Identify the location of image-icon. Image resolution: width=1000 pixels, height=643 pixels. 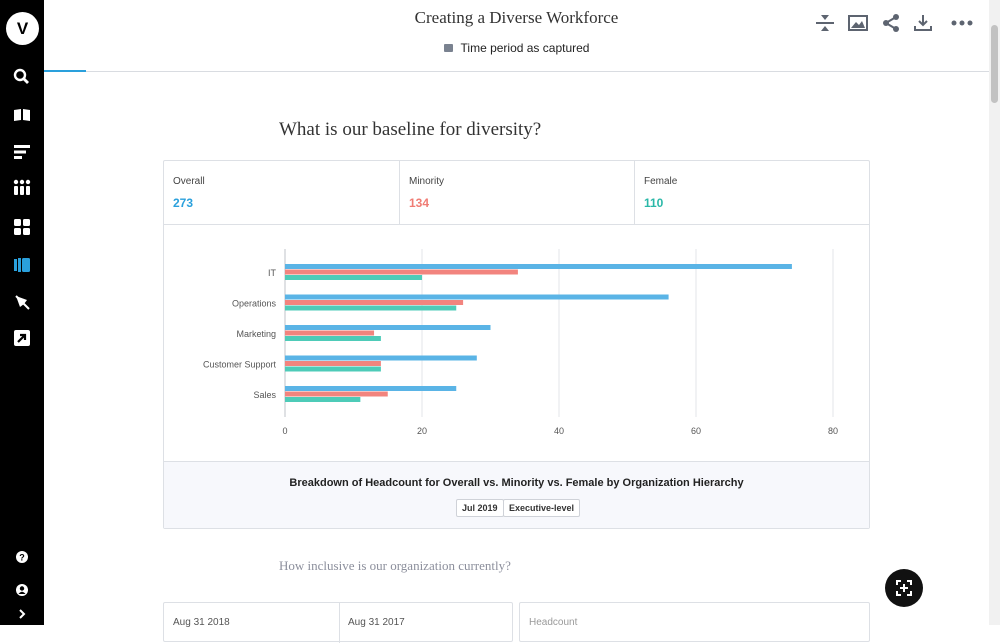
(858, 23).